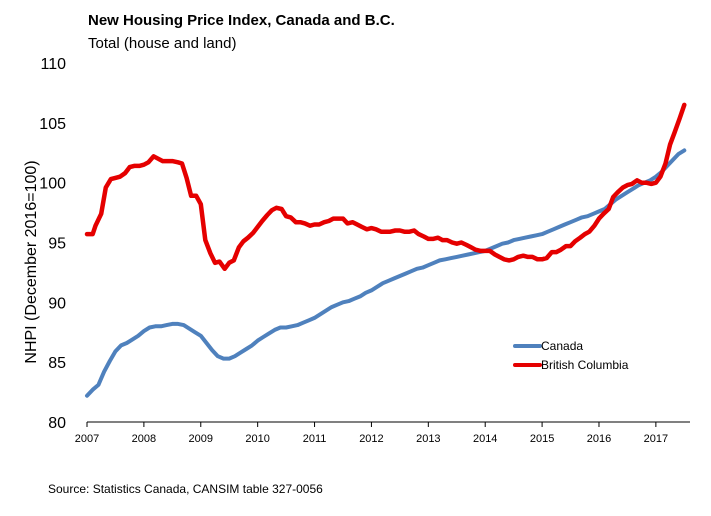 This screenshot has height=516, width=711. What do you see at coordinates (52, 124) in the screenshot?
I see `y-tick-label: 105` at bounding box center [52, 124].